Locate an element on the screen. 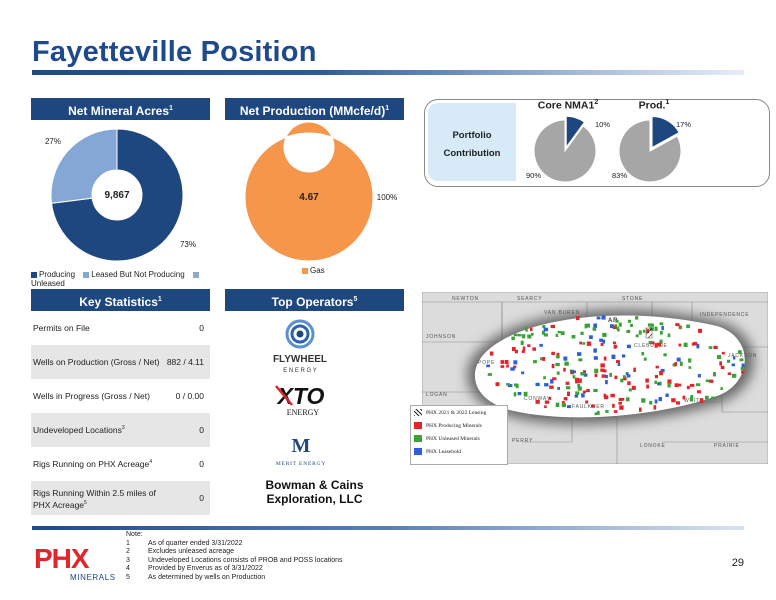  county-logan: LOGAN is located at coordinates (437, 395).